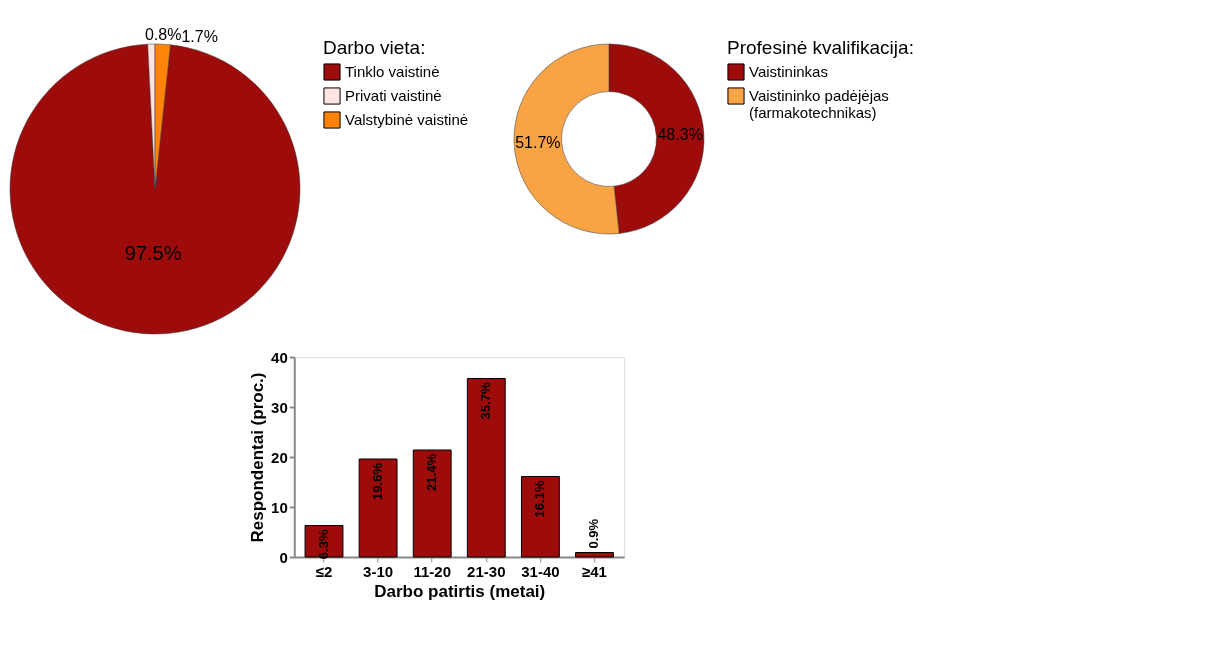 The height and width of the screenshot is (663, 1225). Describe the element at coordinates (378, 481) in the screenshot. I see `data-label: 19.6%` at that location.